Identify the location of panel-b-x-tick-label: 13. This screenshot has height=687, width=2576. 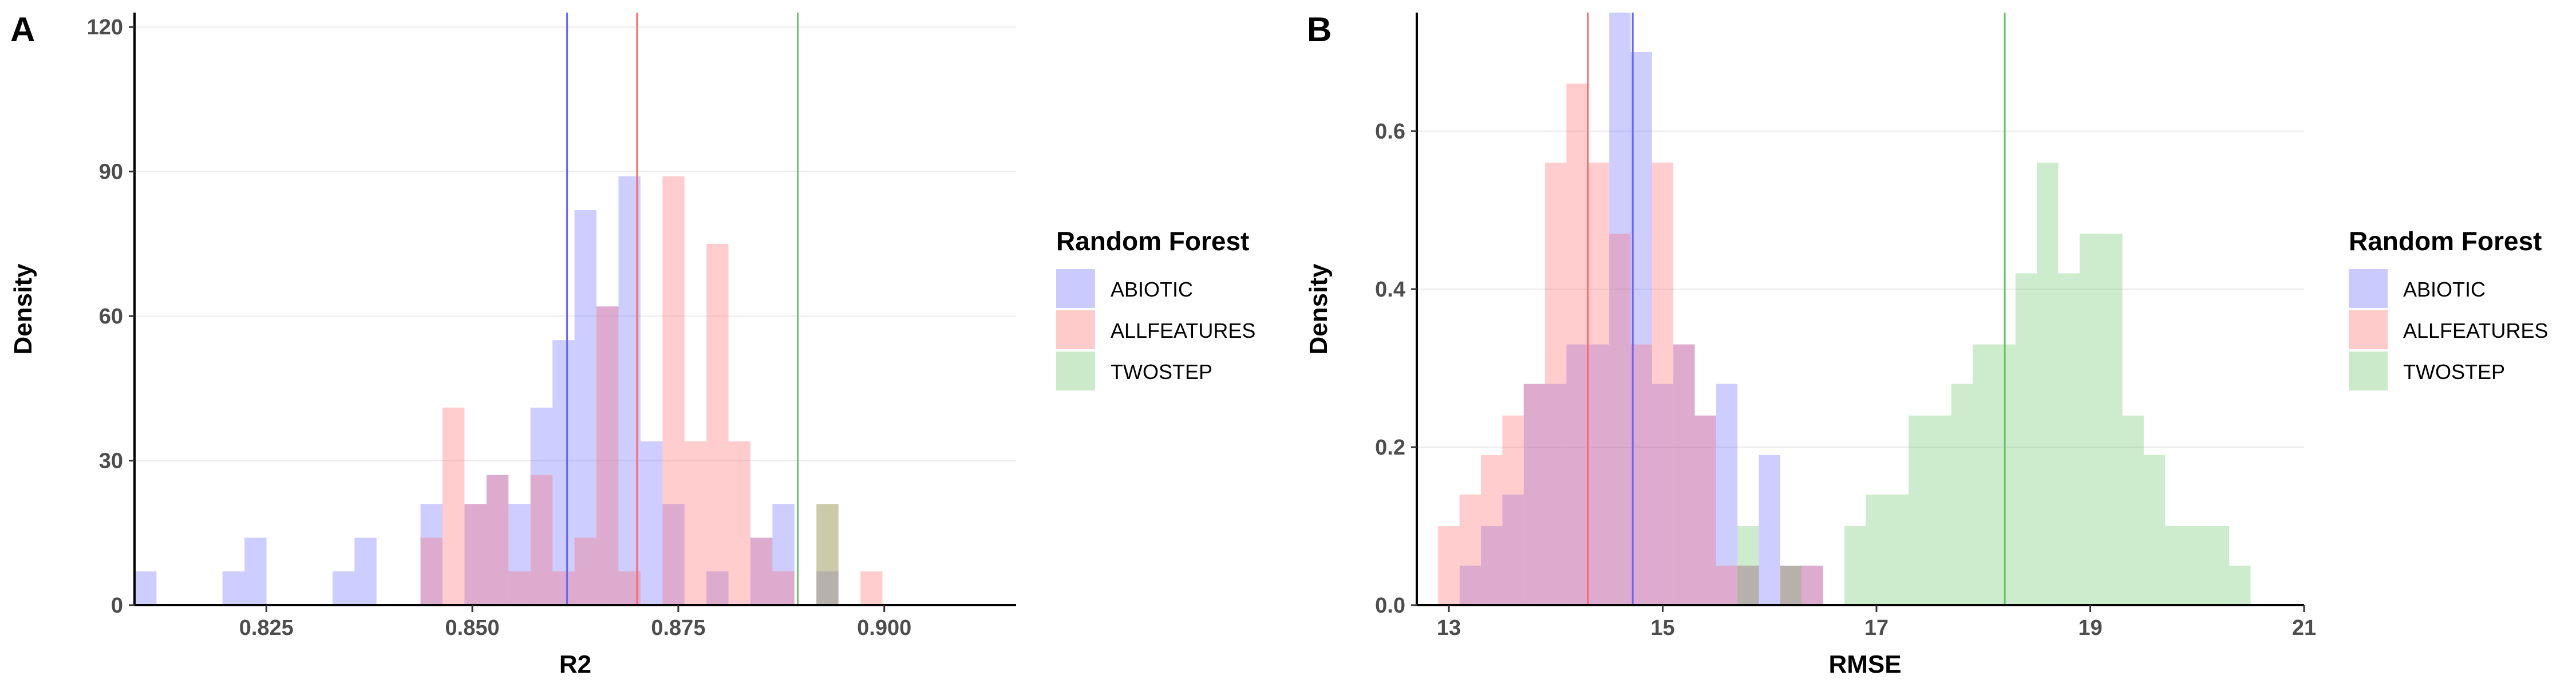
(1449, 628).